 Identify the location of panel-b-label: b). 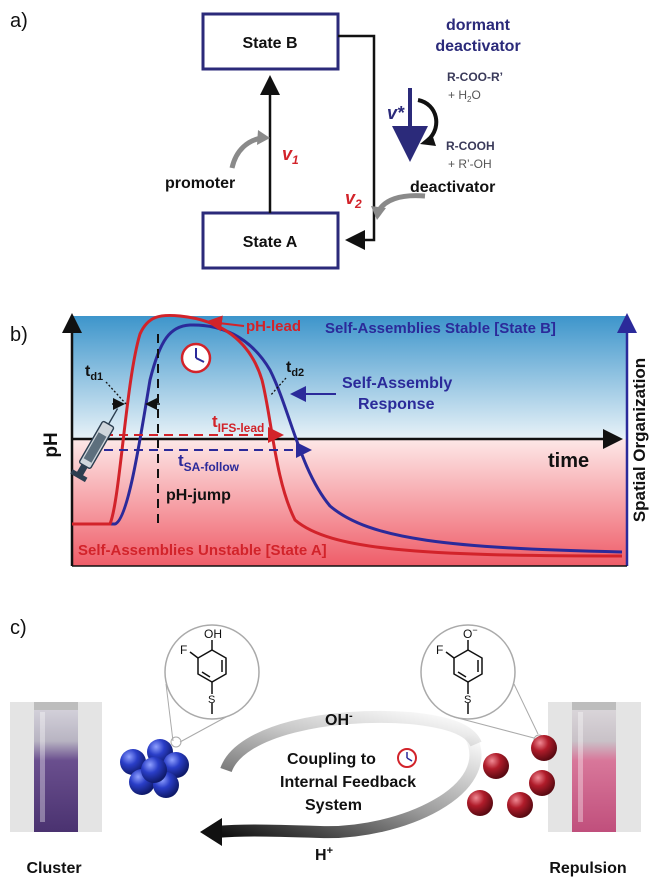
(19, 335).